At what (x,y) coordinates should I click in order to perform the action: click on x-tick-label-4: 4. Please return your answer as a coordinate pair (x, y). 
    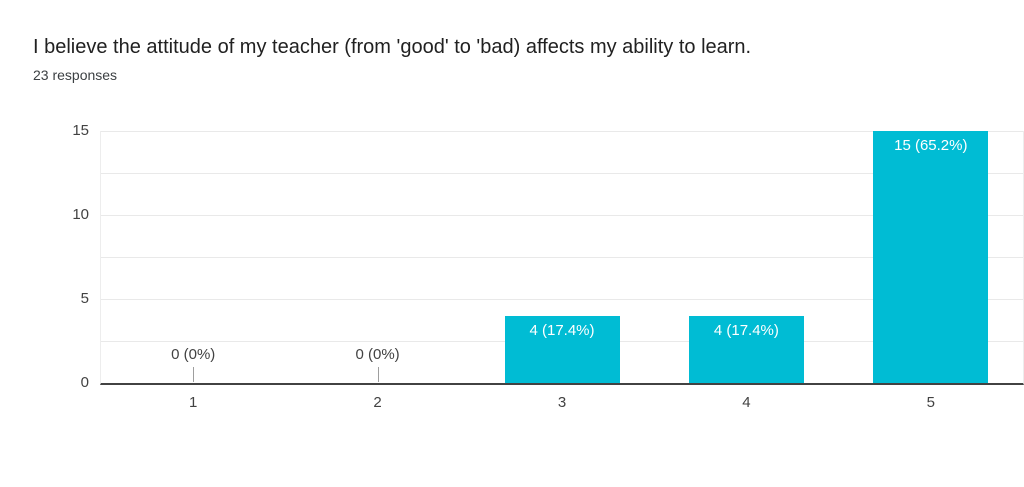
    Looking at the image, I should click on (746, 402).